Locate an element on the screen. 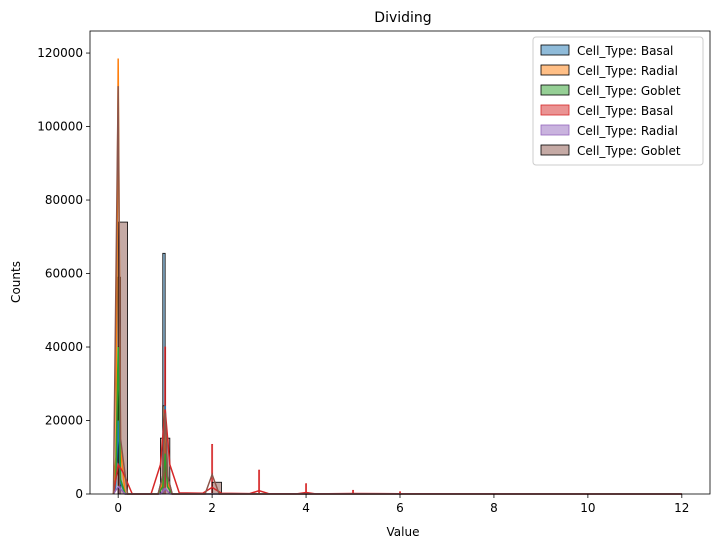  x-tick-label: 8 is located at coordinates (494, 508).